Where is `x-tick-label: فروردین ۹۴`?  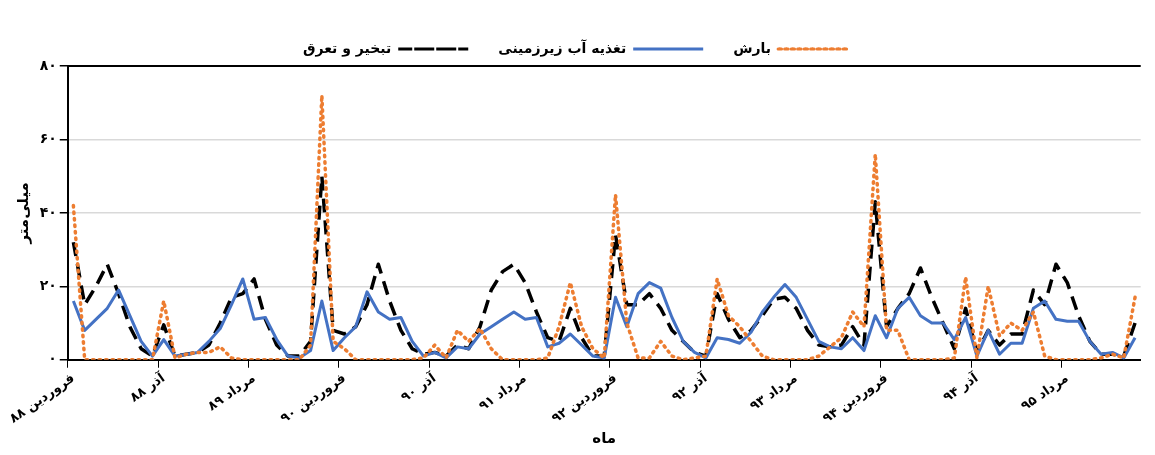
x-tick-label: فروردین ۹۴ is located at coordinates (855, 398).